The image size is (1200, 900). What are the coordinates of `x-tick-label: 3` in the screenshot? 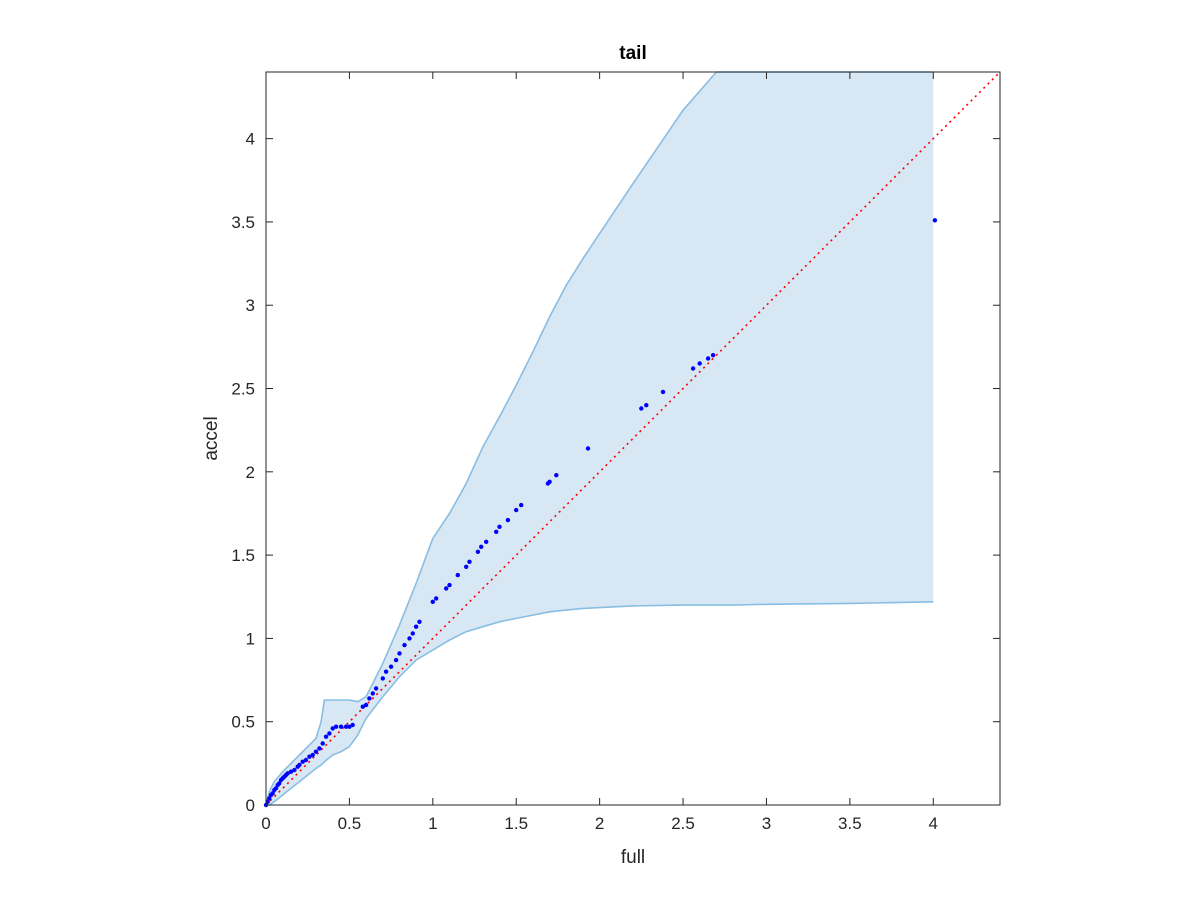 It's located at (766, 823).